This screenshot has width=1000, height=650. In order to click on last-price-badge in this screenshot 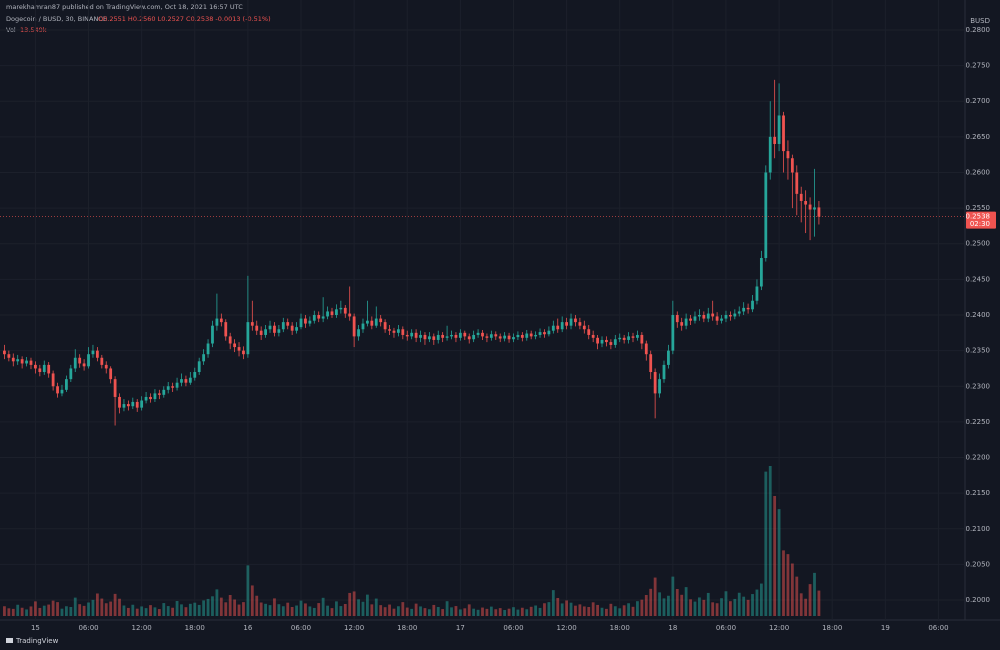, I will do `click(981, 220)`.